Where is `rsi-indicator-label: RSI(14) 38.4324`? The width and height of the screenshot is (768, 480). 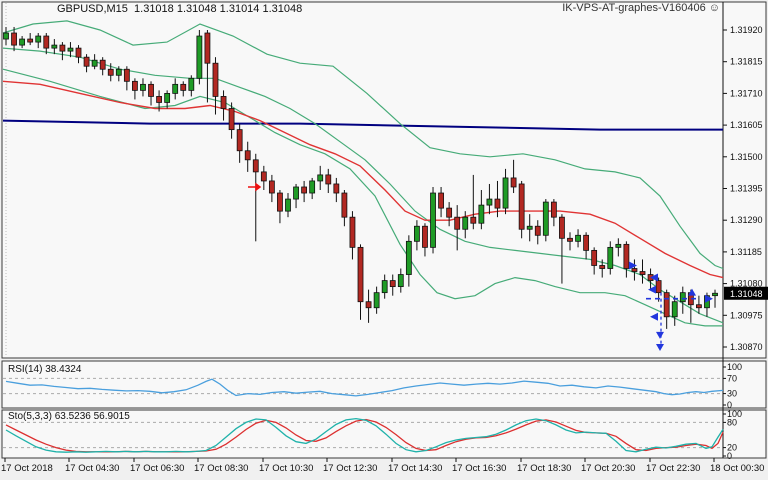
rsi-indicator-label: RSI(14) 38.4324 is located at coordinates (45, 369).